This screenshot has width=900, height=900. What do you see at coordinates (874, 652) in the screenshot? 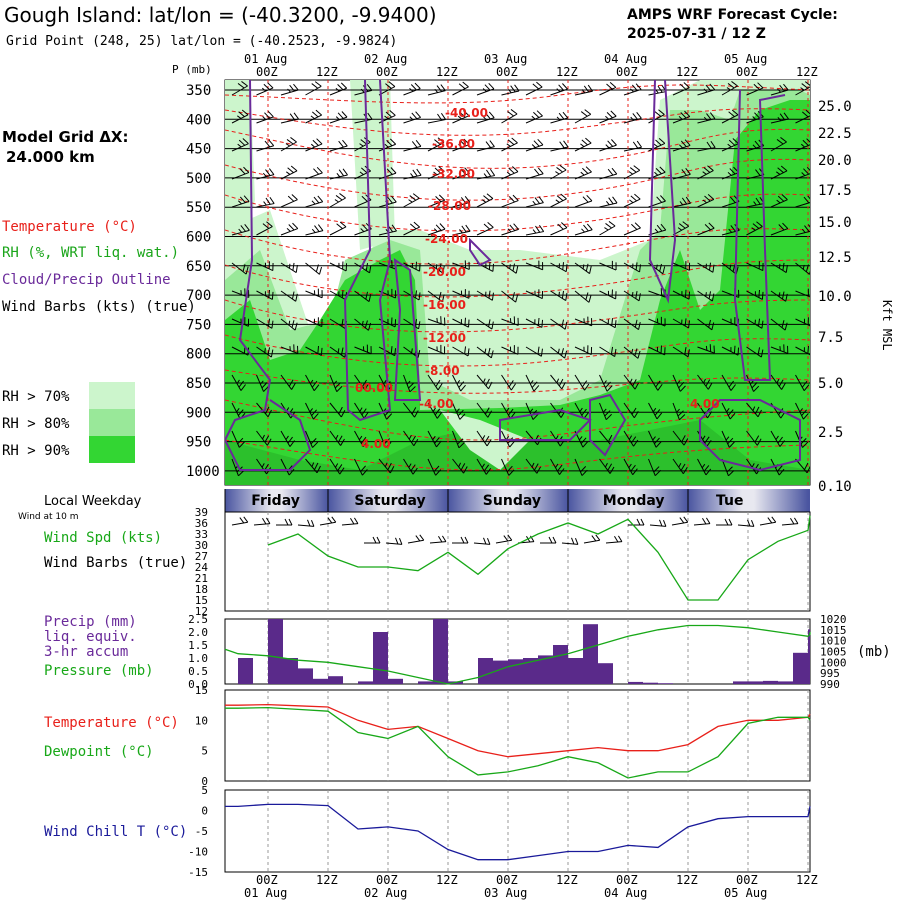
I see `pressure-unit-label: (mb)` at bounding box center [874, 652].